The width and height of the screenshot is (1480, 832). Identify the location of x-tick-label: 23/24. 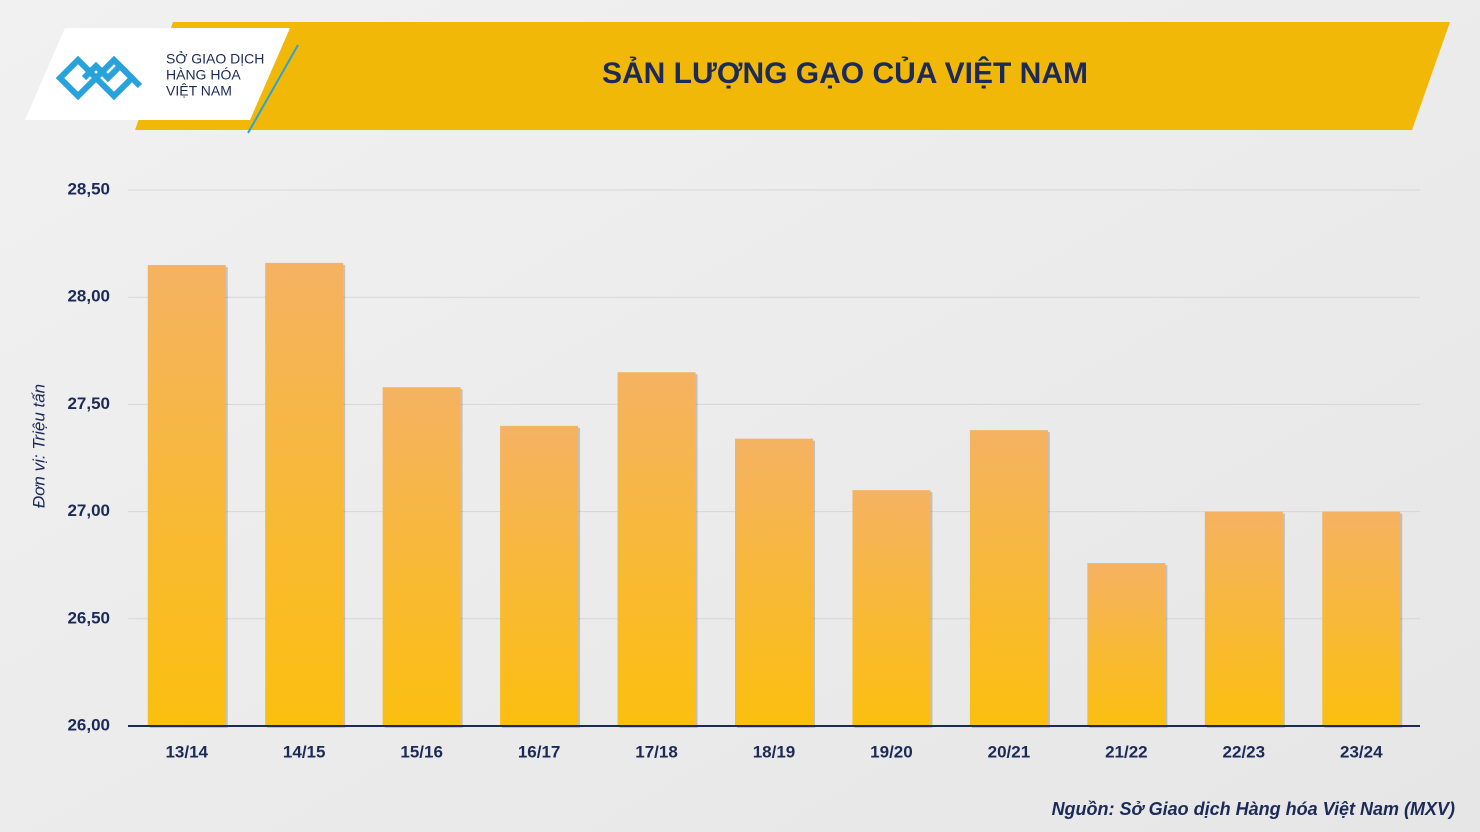
(1361, 751).